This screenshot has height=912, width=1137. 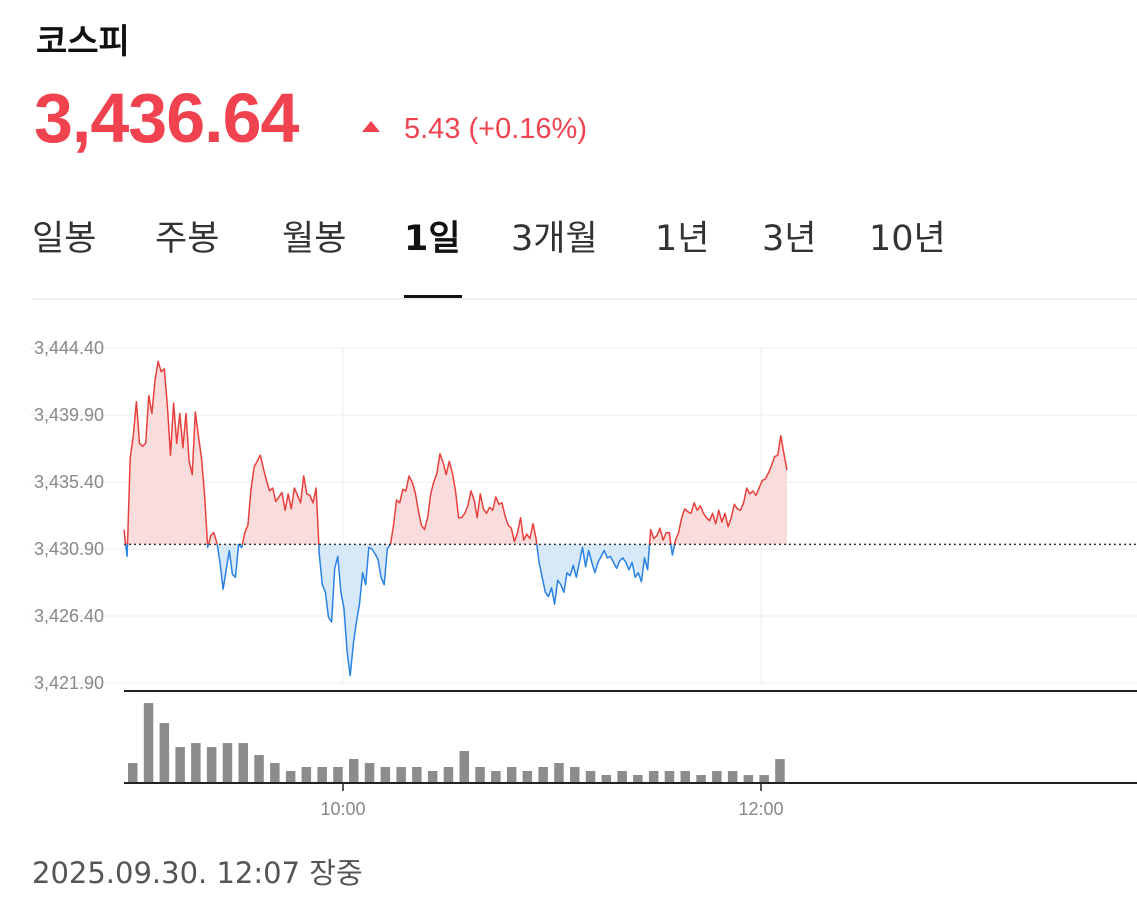 I want to click on y-tick-label: 3,439.90, so click(x=69, y=415).